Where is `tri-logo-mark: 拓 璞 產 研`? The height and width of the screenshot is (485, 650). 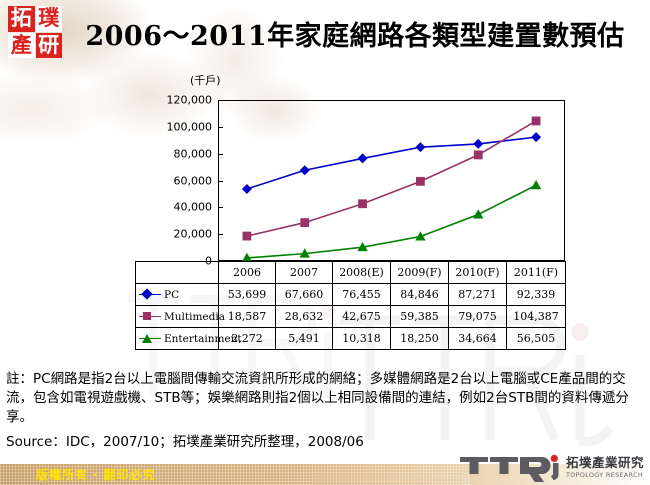
tri-logo-mark: 拓 璞 產 研 is located at coordinates (35, 32).